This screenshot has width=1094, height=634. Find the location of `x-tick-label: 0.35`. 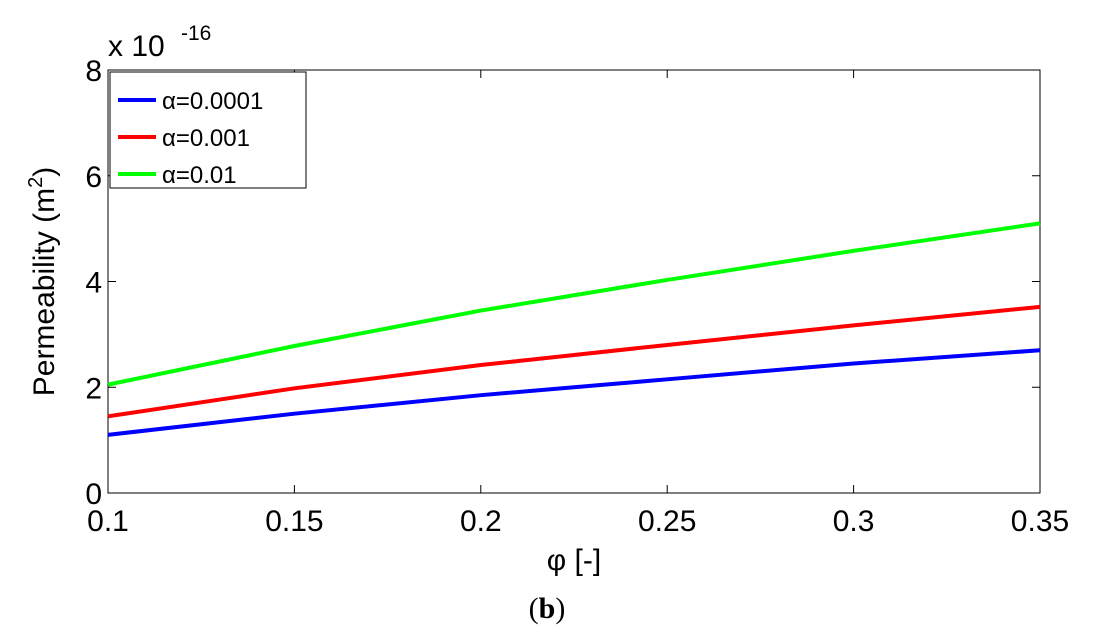

x-tick-label: 0.35 is located at coordinates (1040, 521).